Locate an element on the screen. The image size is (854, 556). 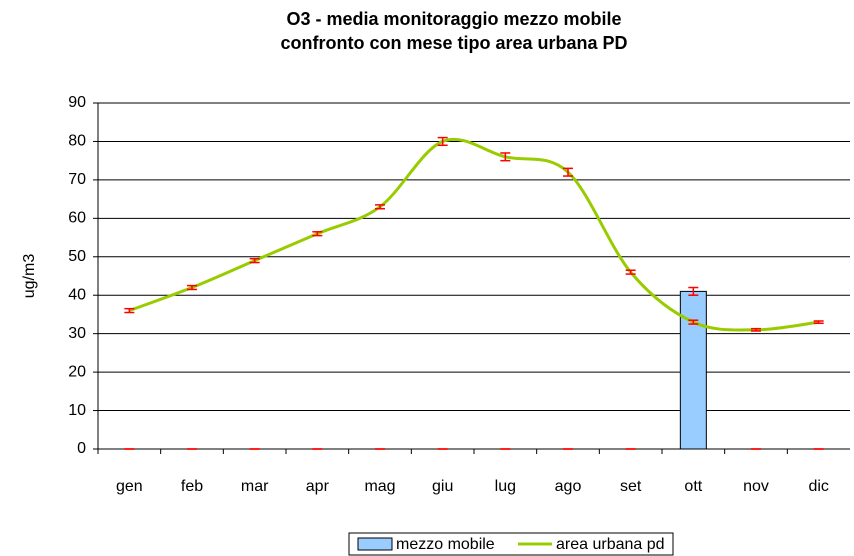
y-tick-label: 0 is located at coordinates (81, 448).